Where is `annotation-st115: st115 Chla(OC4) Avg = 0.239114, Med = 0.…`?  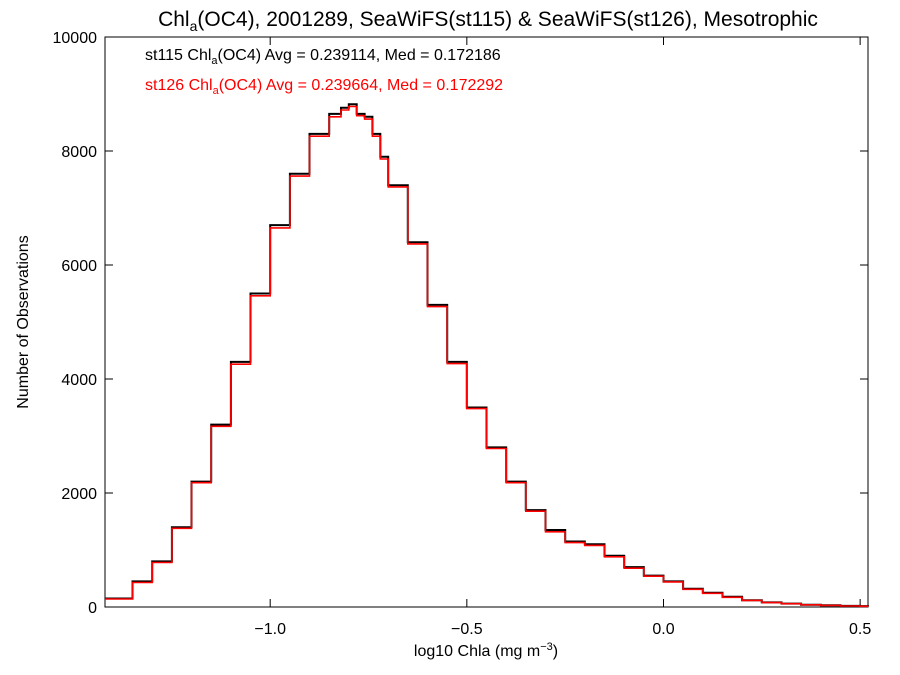
annotation-st115: st115 Chla(OC4) Avg = 0.239114, Med = 0.… is located at coordinates (323, 57).